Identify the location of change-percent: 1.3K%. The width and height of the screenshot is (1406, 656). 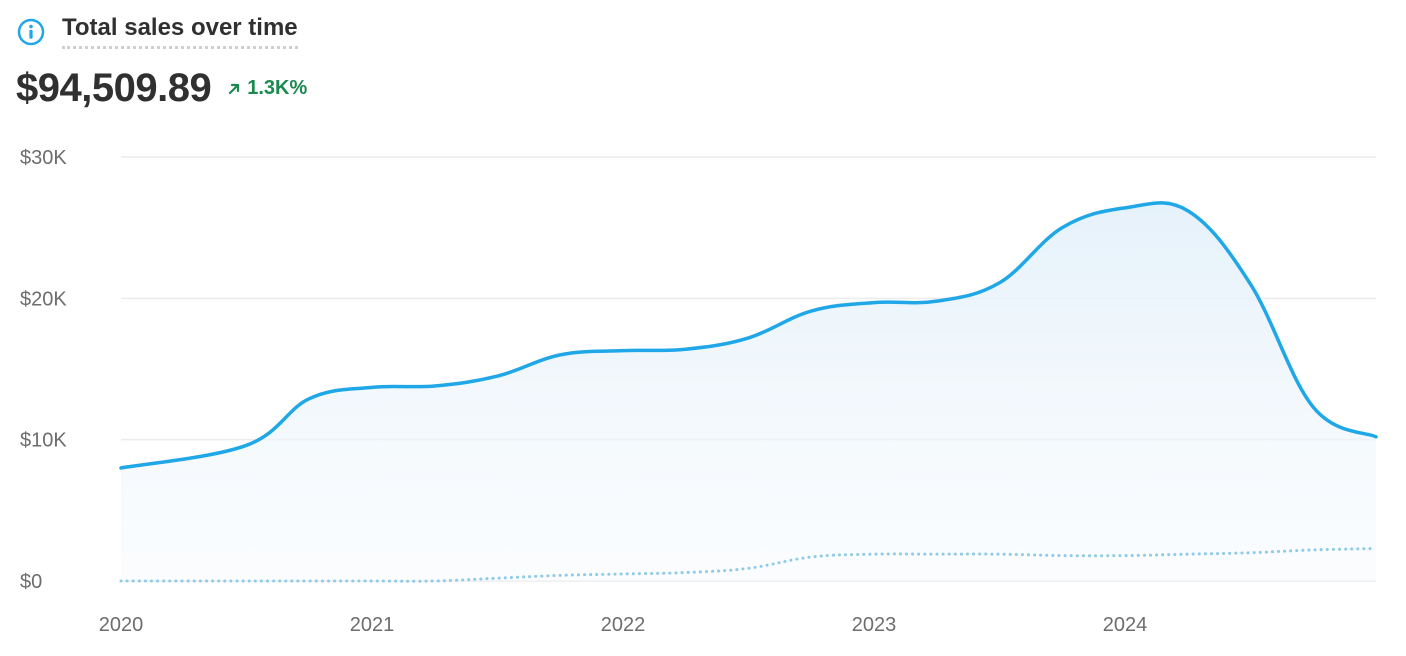
(277, 88).